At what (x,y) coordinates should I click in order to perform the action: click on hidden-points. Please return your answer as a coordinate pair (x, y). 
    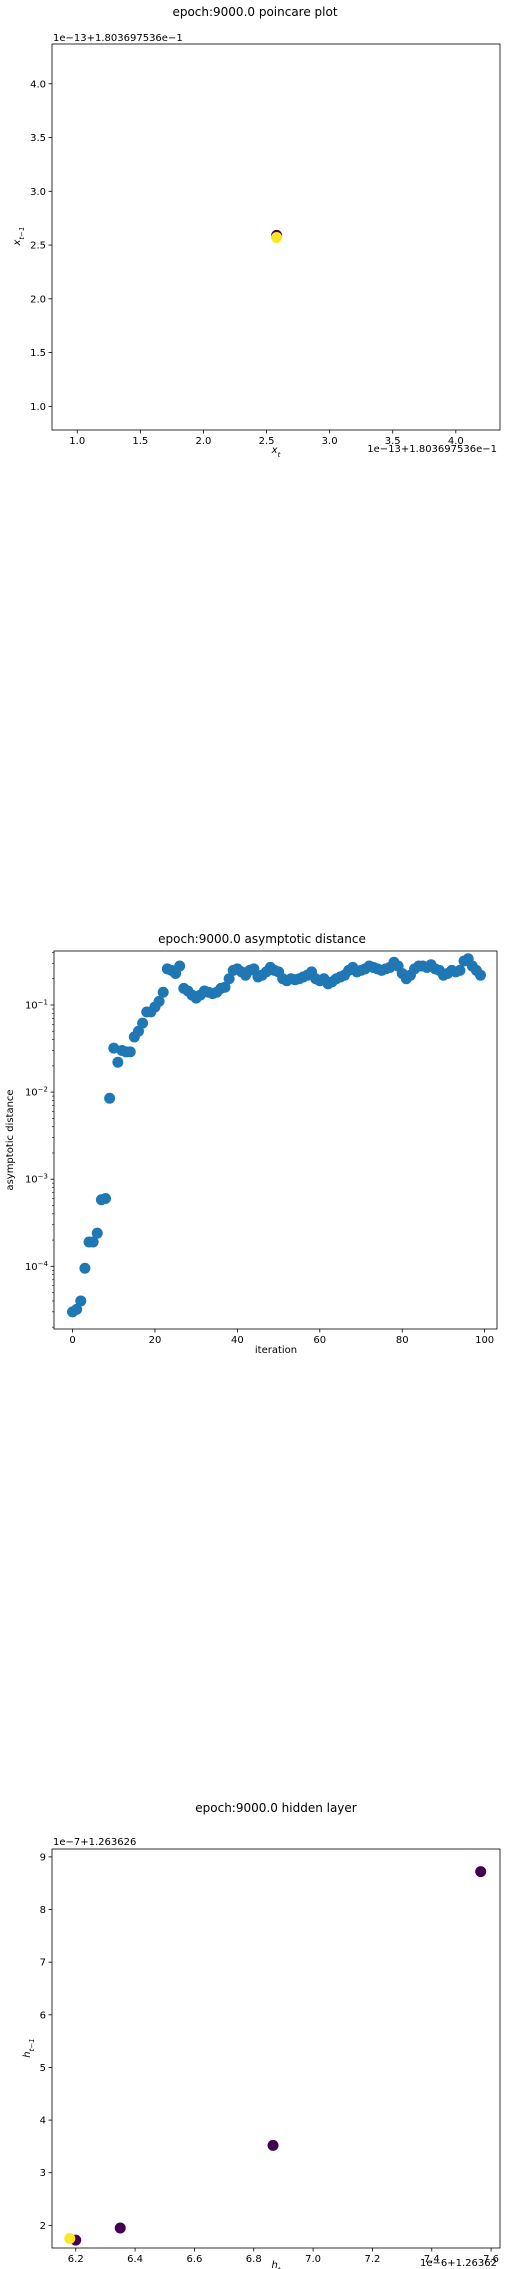
    Looking at the image, I should click on (275, 2056).